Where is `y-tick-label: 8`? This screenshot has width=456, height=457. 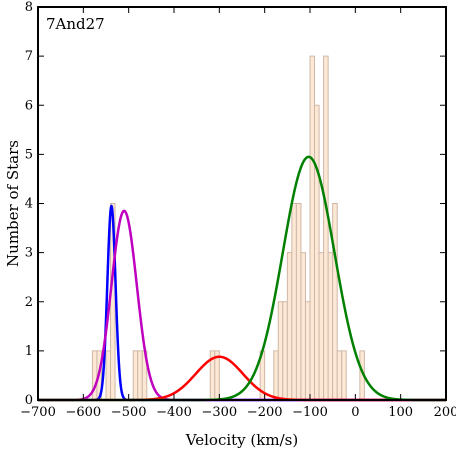
y-tick-label: 8 is located at coordinates (29, 7).